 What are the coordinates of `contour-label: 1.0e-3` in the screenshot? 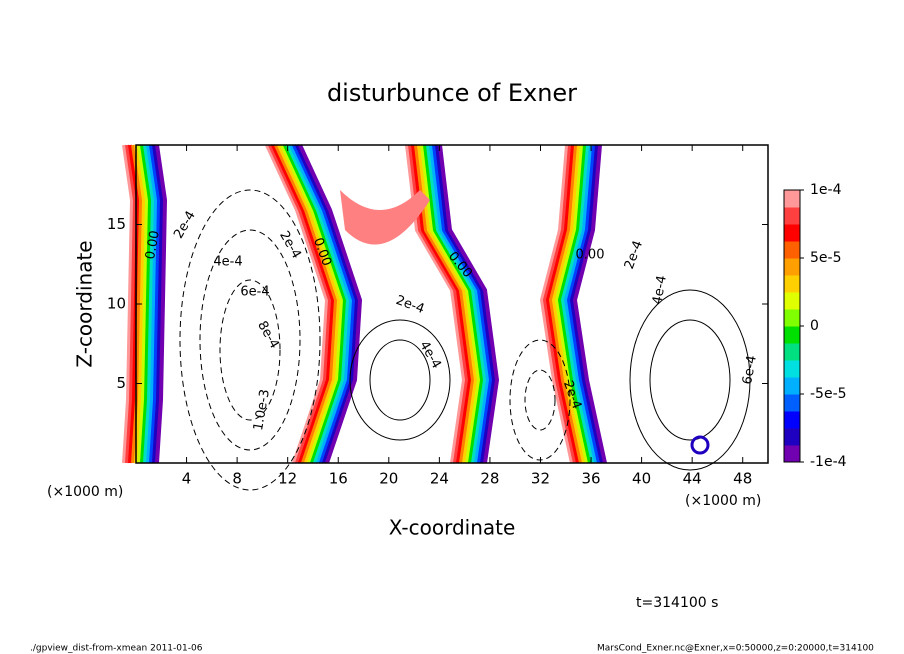 It's located at (262, 410).